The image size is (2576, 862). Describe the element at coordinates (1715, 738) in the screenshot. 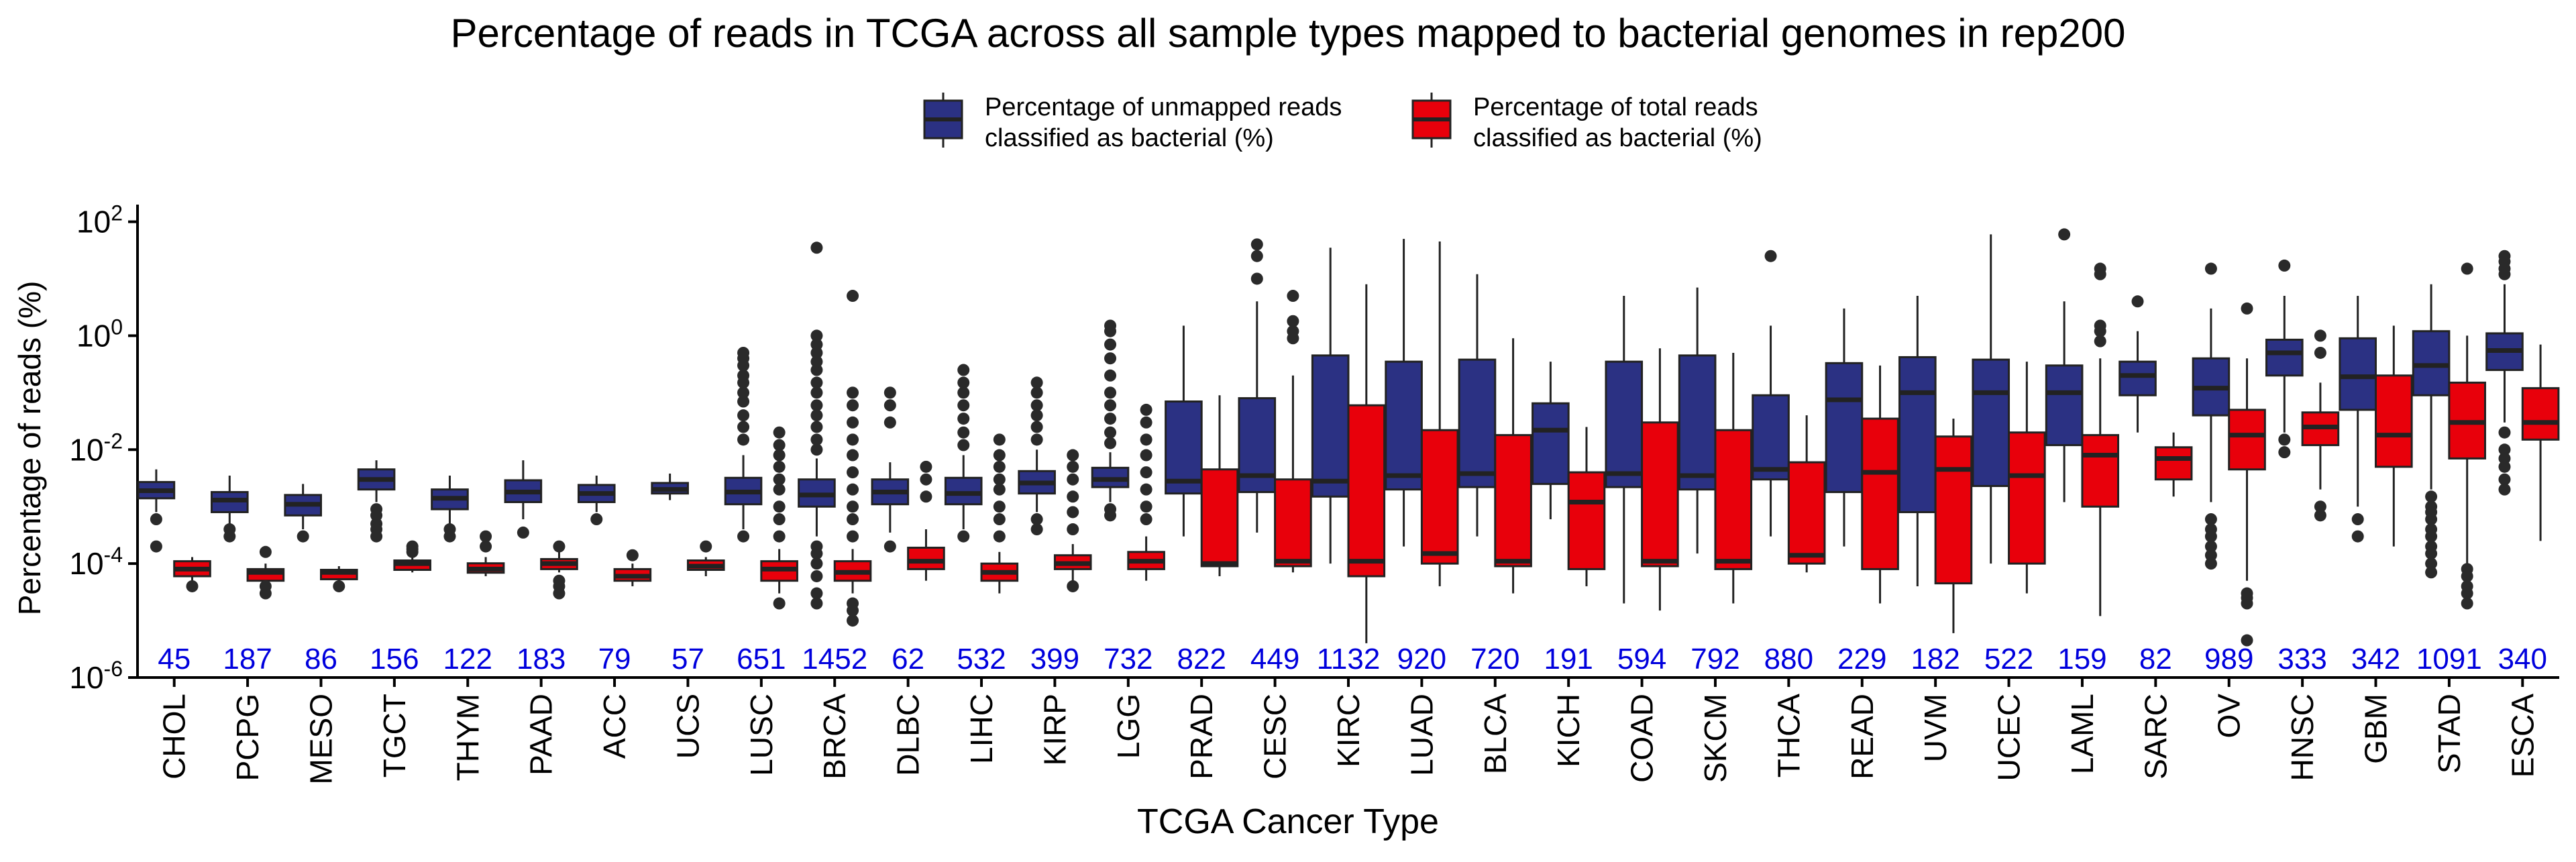

I see `x-tick-label: SKCM` at that location.